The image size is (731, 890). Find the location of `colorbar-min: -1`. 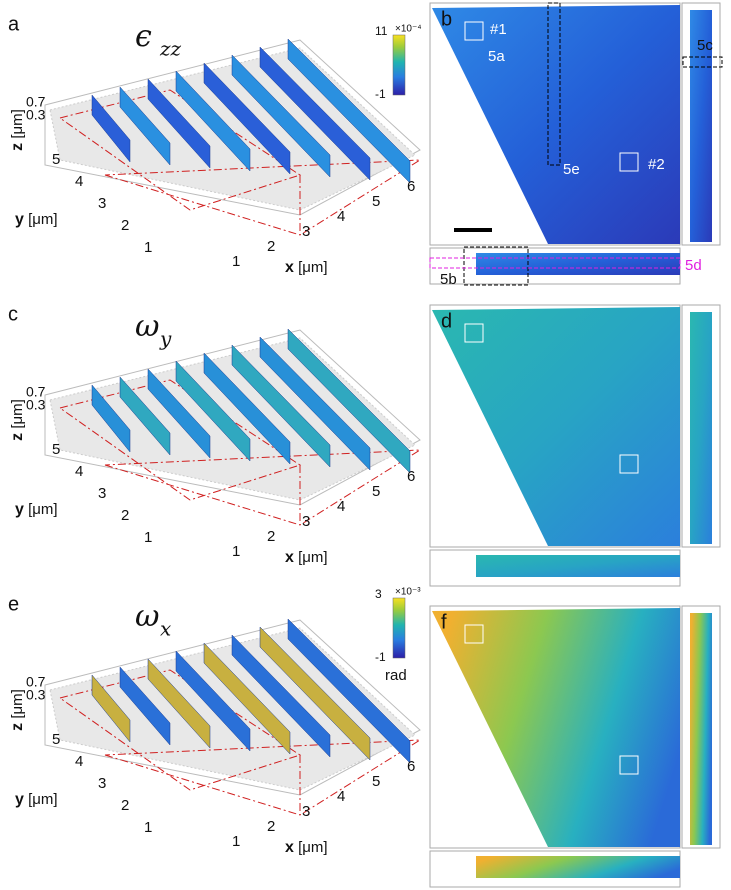

colorbar-min: -1 is located at coordinates (380, 94).